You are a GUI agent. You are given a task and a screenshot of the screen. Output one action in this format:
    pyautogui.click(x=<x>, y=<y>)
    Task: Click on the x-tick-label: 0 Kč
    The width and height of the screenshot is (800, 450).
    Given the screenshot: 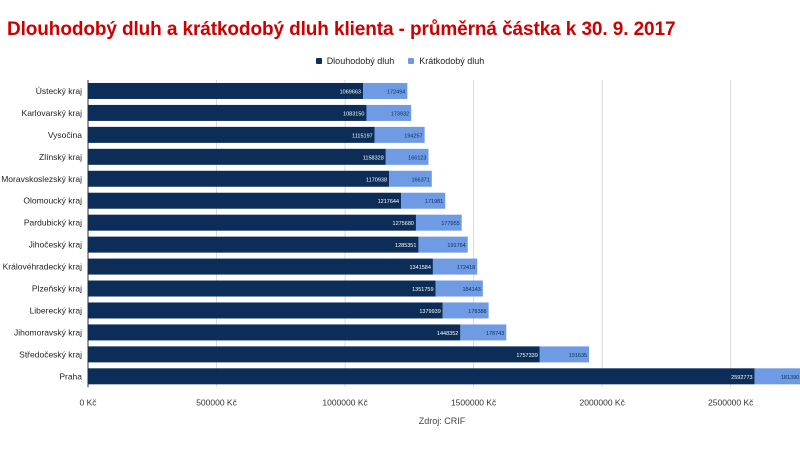 What is the action you would take?
    pyautogui.click(x=88, y=402)
    